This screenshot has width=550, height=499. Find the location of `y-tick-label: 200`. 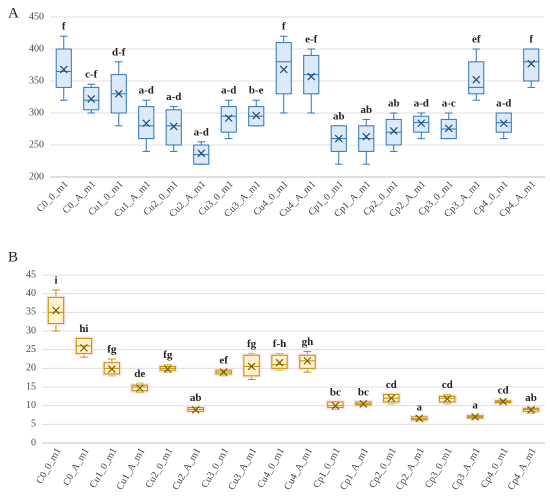

y-tick-label: 200 is located at coordinates (36, 176).